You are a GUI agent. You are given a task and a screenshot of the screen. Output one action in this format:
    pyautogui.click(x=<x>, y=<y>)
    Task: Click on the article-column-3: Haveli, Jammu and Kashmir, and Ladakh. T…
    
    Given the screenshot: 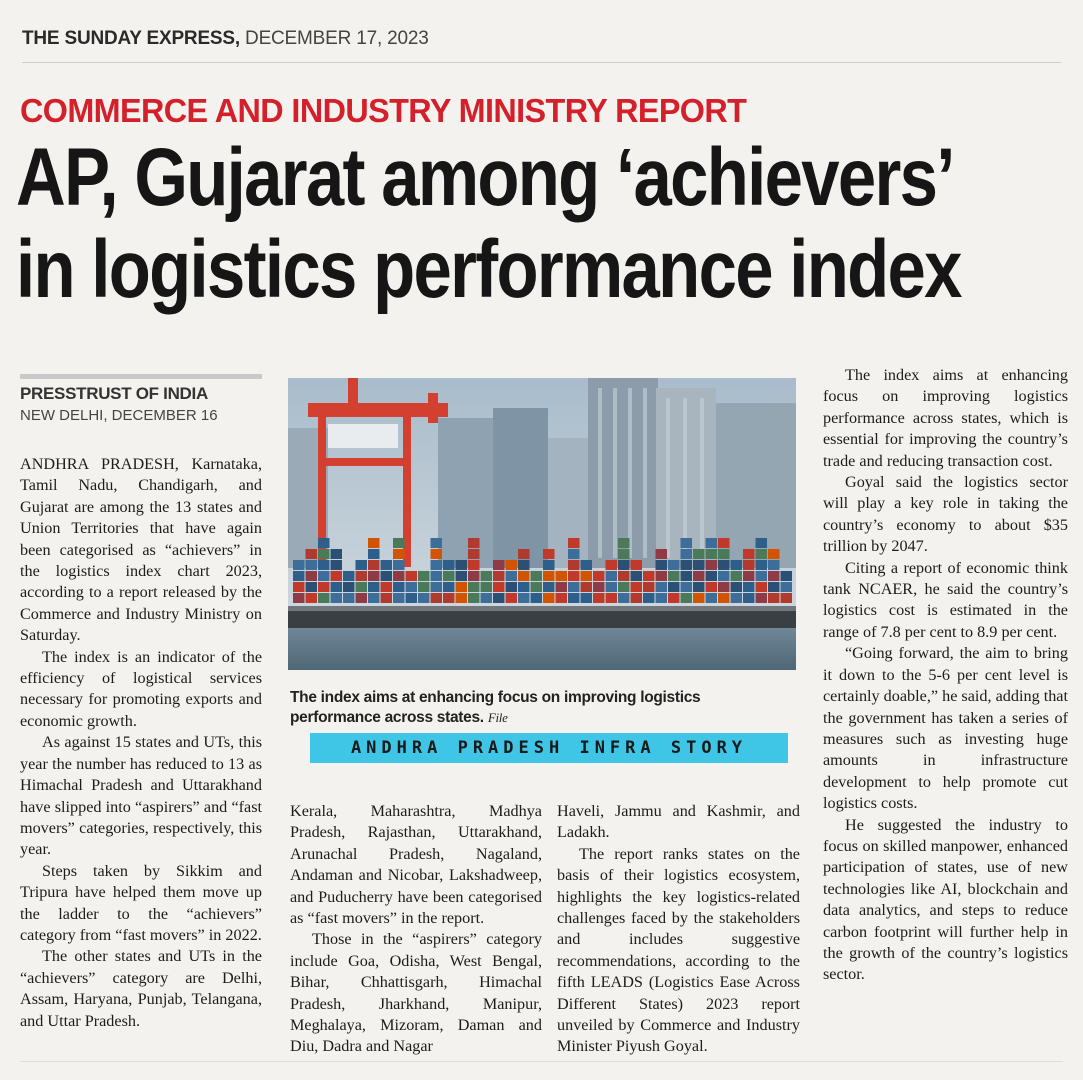 What is the action you would take?
    pyautogui.click(x=678, y=929)
    